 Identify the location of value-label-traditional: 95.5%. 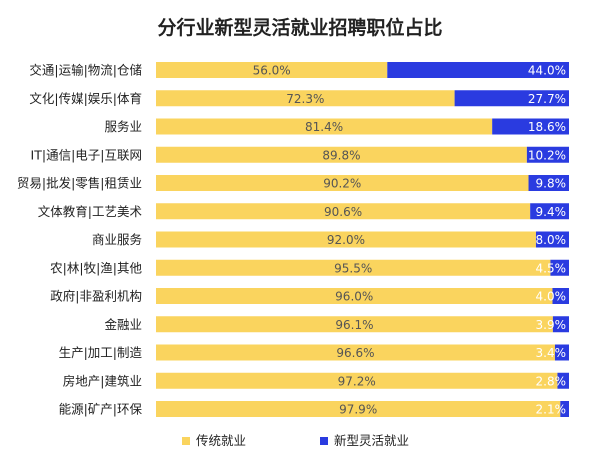
(353, 268).